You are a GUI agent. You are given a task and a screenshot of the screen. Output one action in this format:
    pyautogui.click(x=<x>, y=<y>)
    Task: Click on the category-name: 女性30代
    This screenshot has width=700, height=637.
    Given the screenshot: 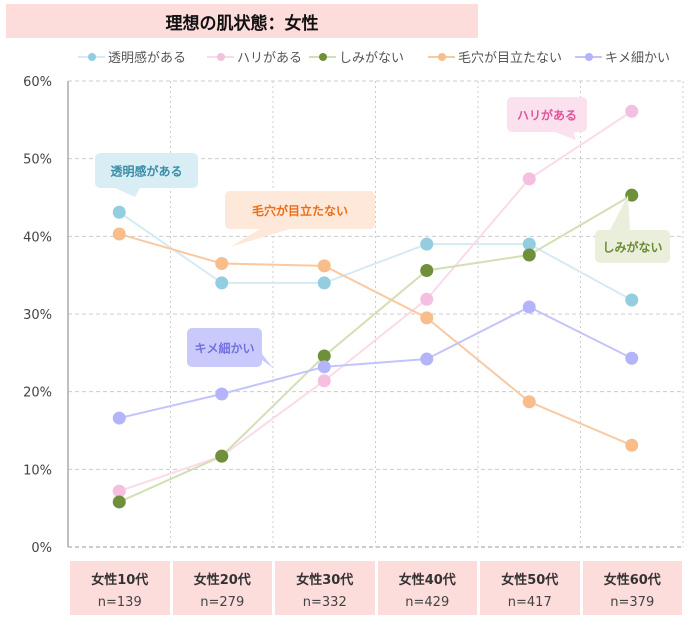 What is the action you would take?
    pyautogui.click(x=325, y=580)
    